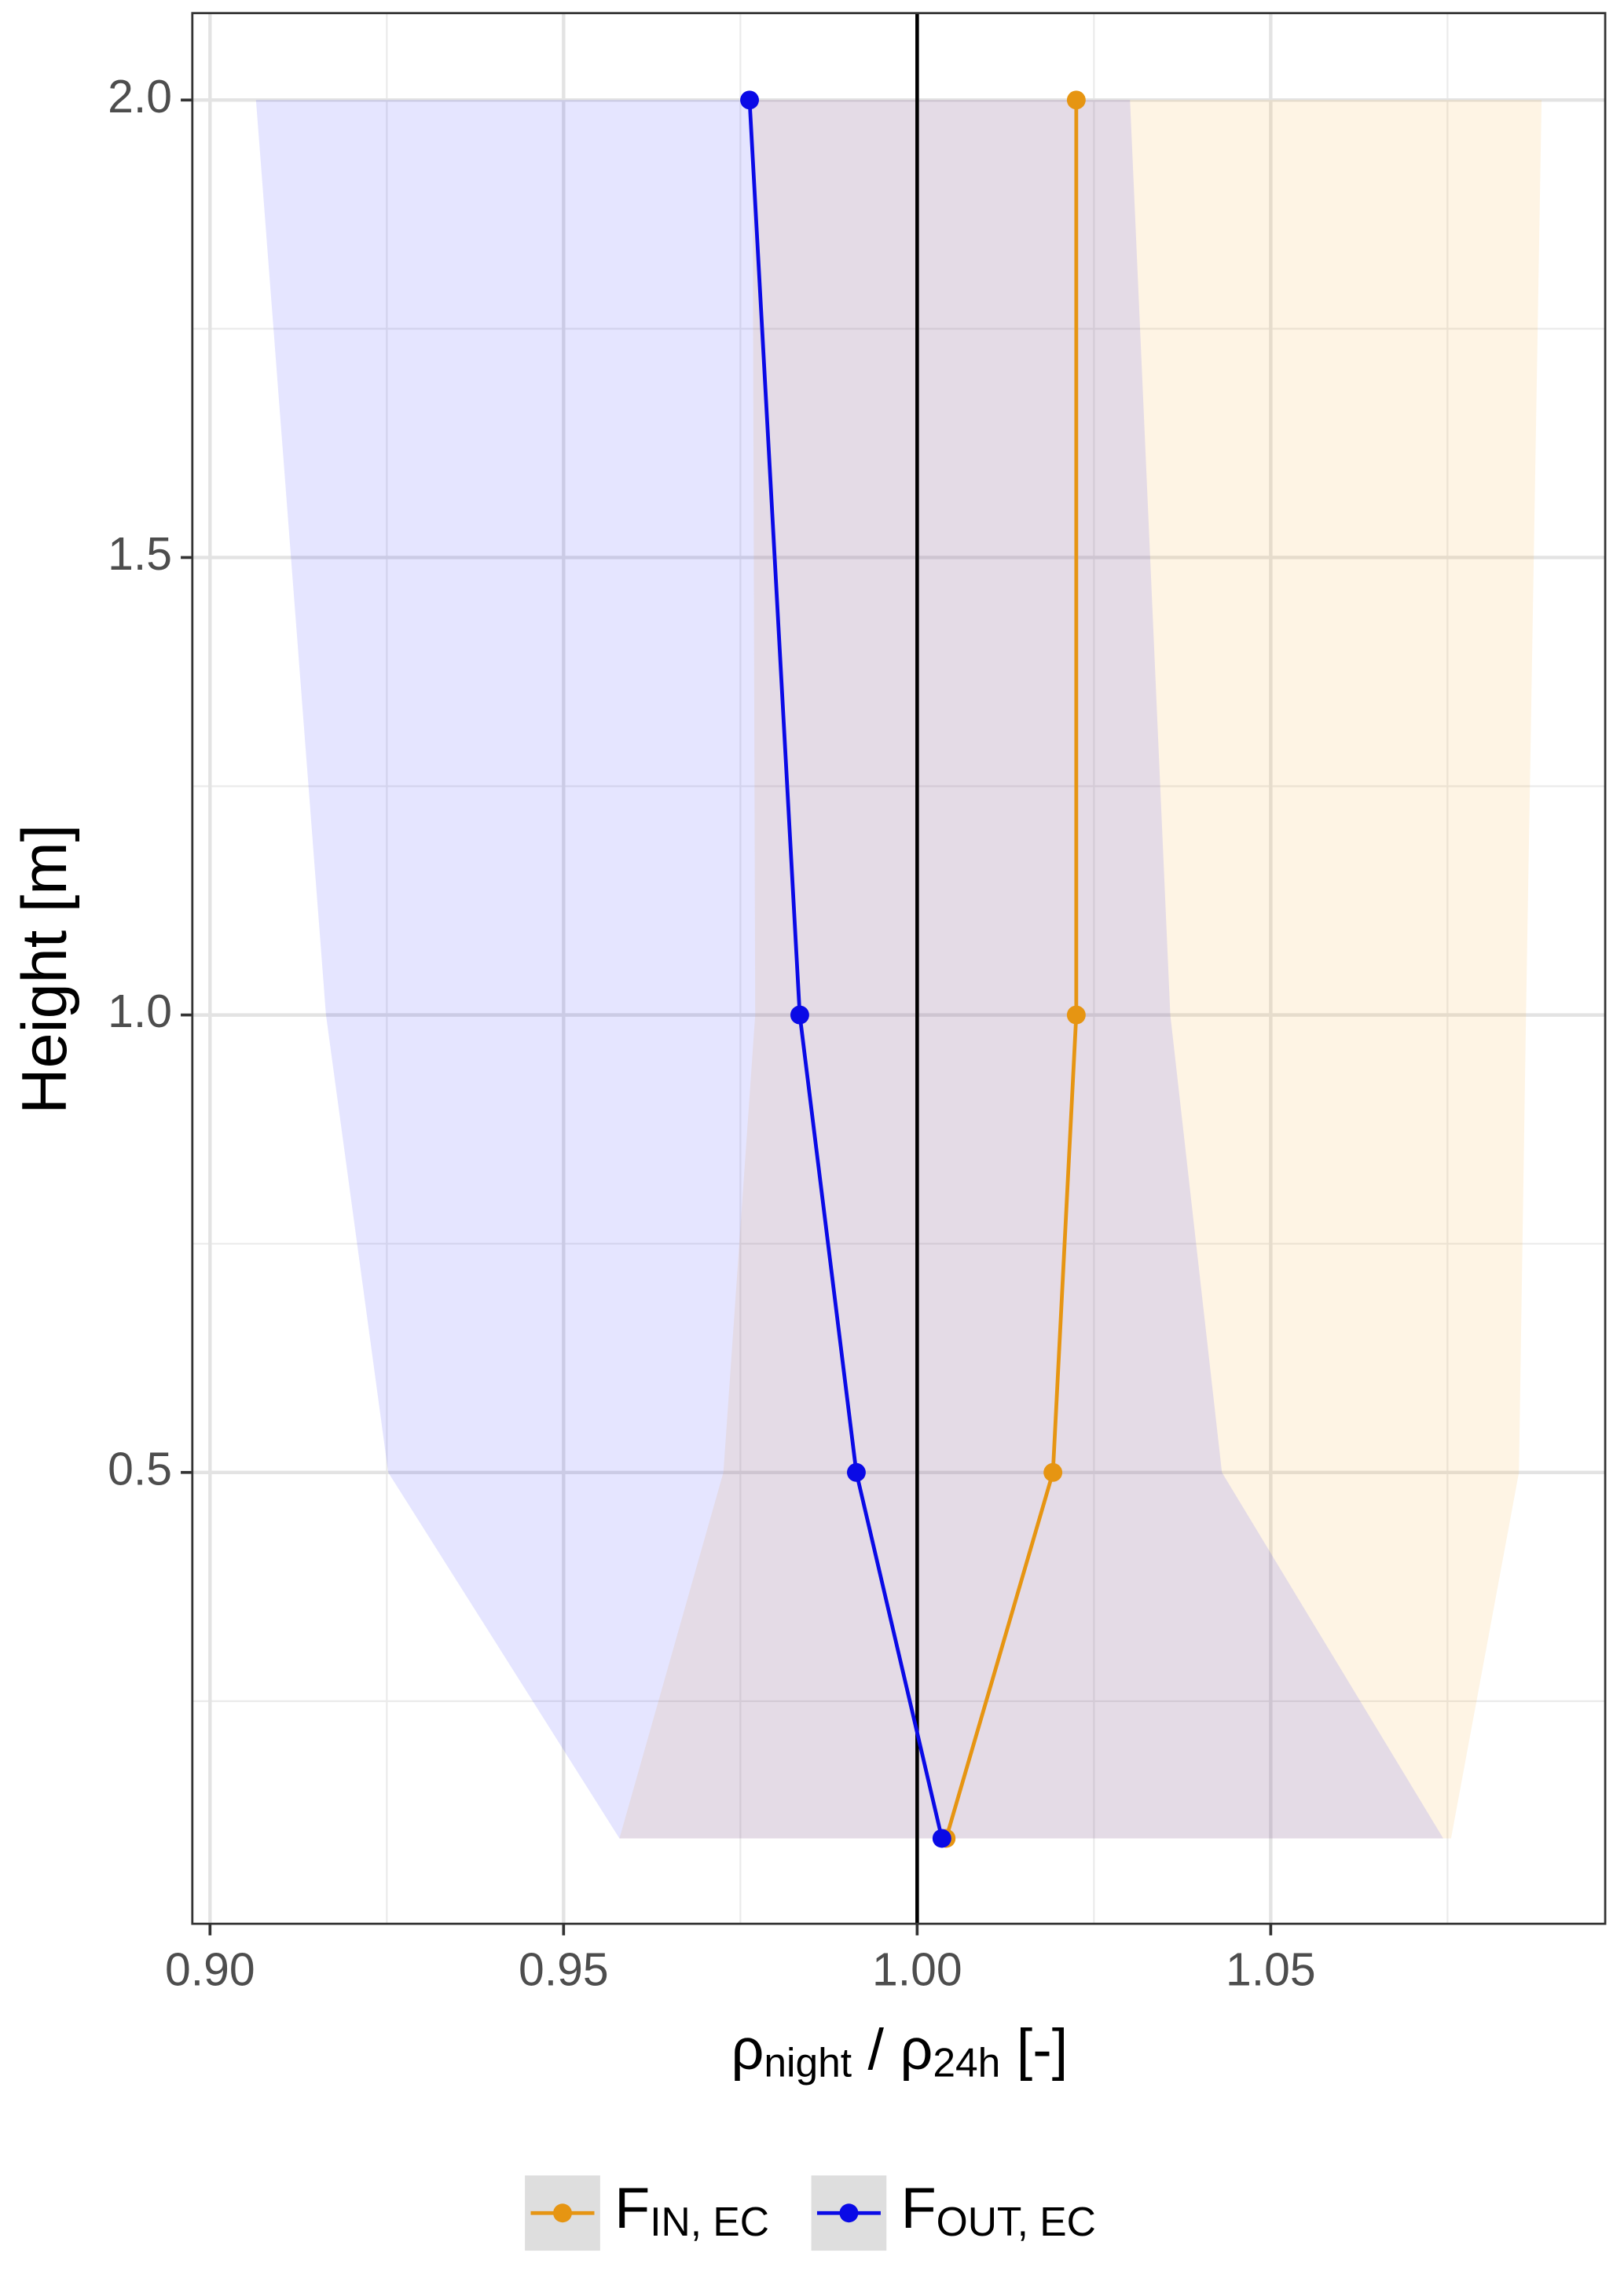  Describe the element at coordinates (1034, 2049) in the screenshot. I see `x-label-part: [-]` at that location.